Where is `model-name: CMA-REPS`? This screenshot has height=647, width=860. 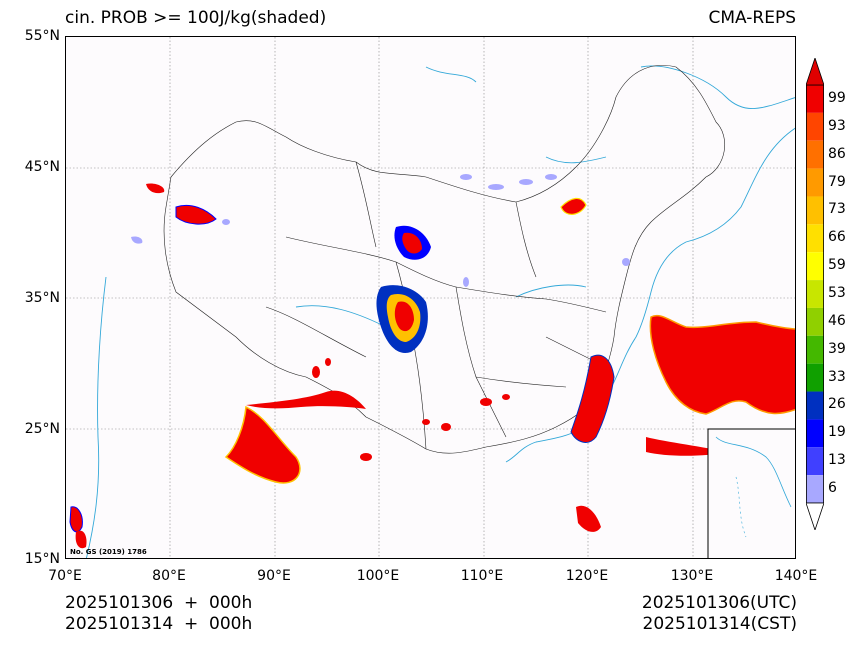
model-name: CMA-REPS is located at coordinates (752, 18).